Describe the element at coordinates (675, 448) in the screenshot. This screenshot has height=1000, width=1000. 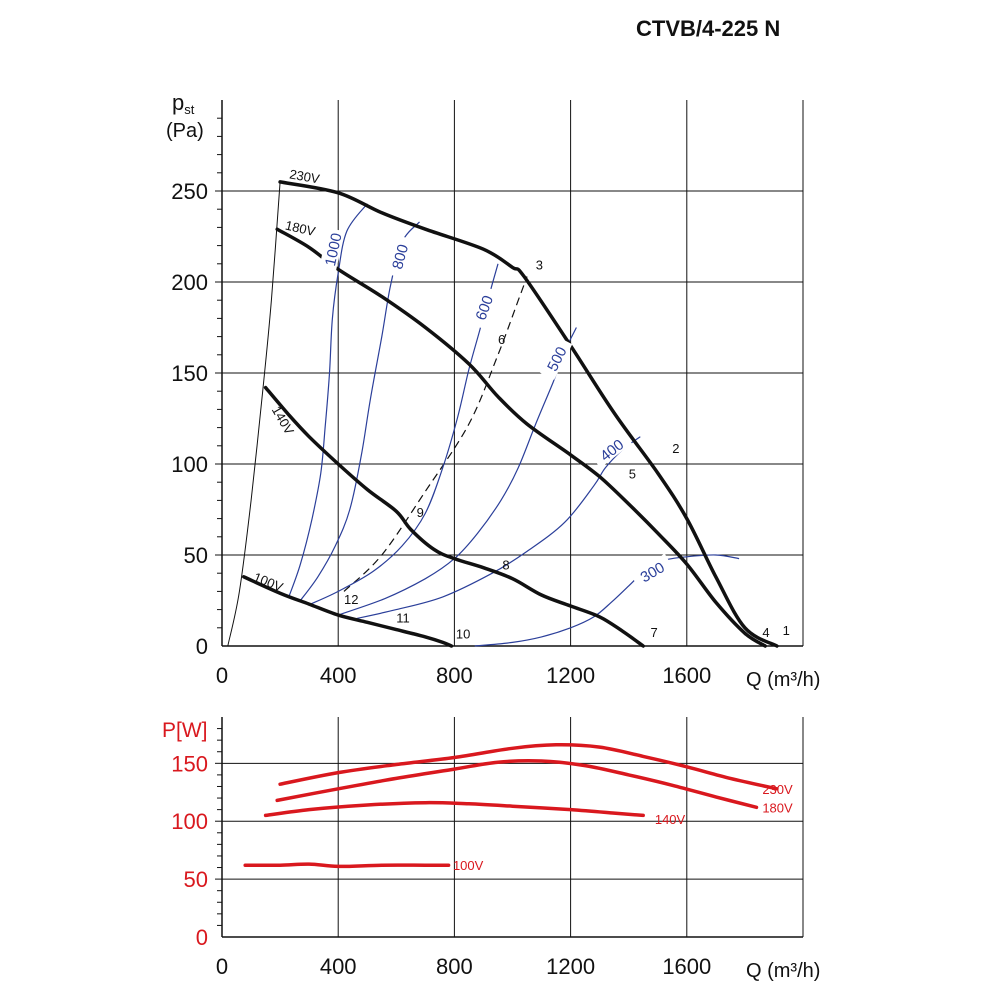
I see `operating-point-label: 2` at that location.